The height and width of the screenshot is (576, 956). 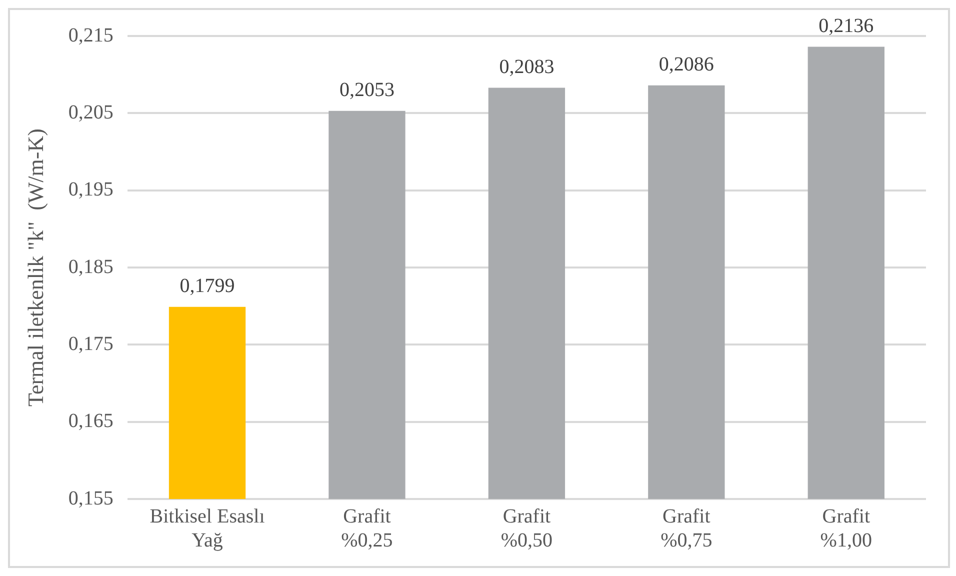 What do you see at coordinates (526, 67) in the screenshot?
I see `data-label: 0,2083` at bounding box center [526, 67].